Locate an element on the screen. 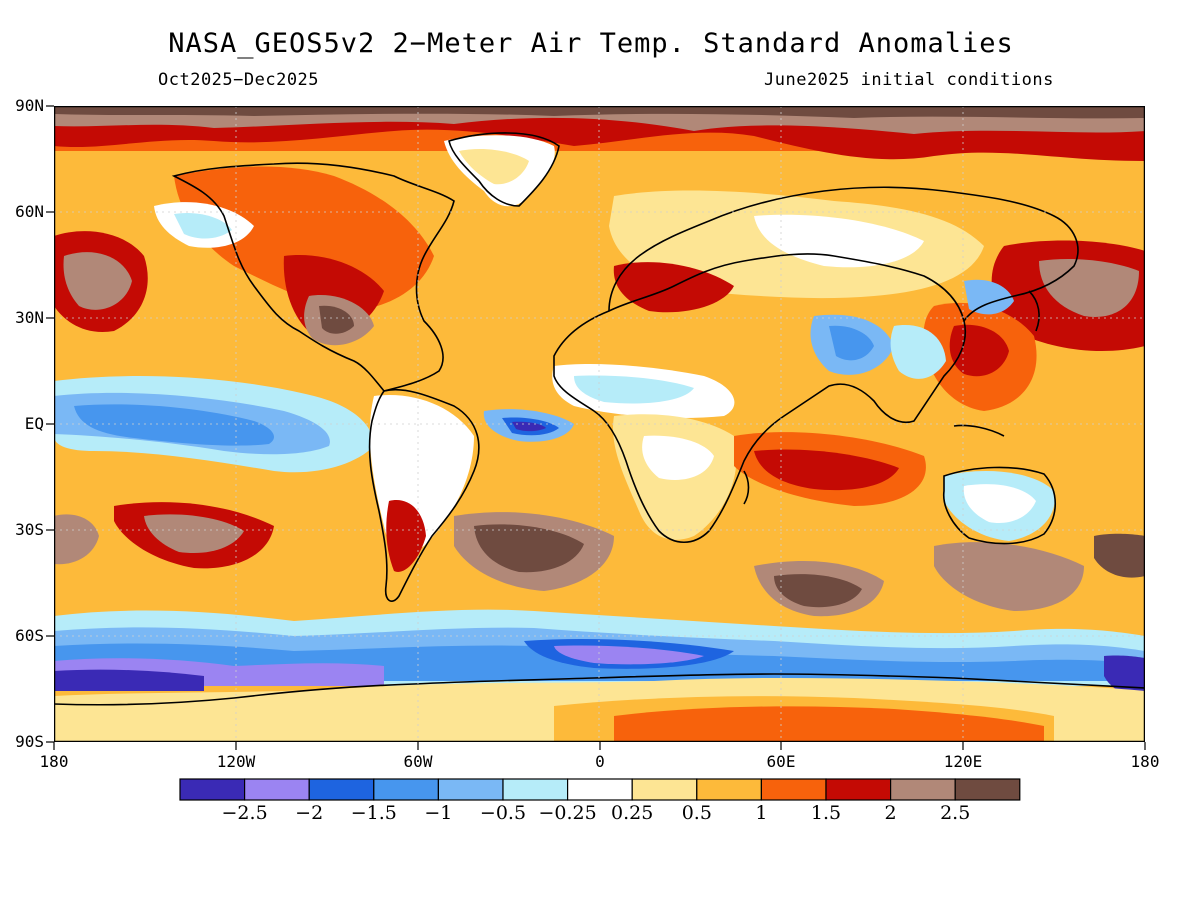 The height and width of the screenshot is (900, 1200). npac-brown-east is located at coordinates (1089, 288).